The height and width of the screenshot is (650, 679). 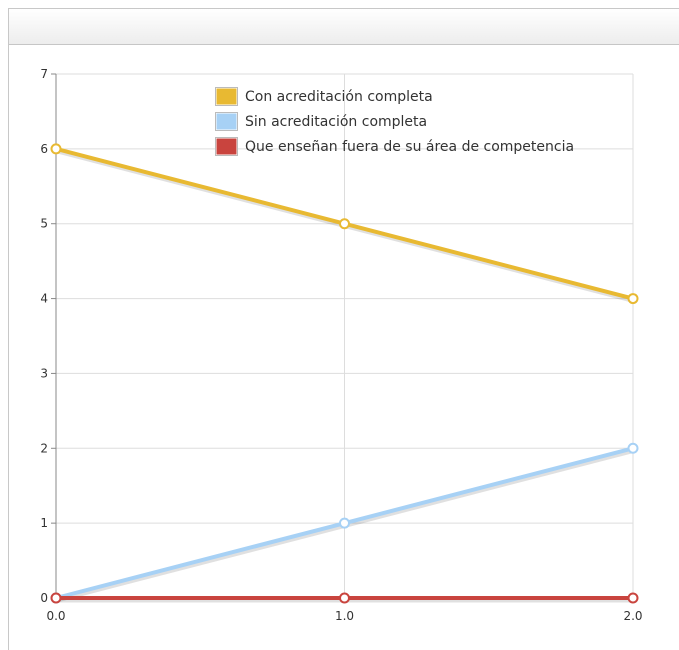 What do you see at coordinates (44, 149) in the screenshot?
I see `y-tick-label: 6` at bounding box center [44, 149].